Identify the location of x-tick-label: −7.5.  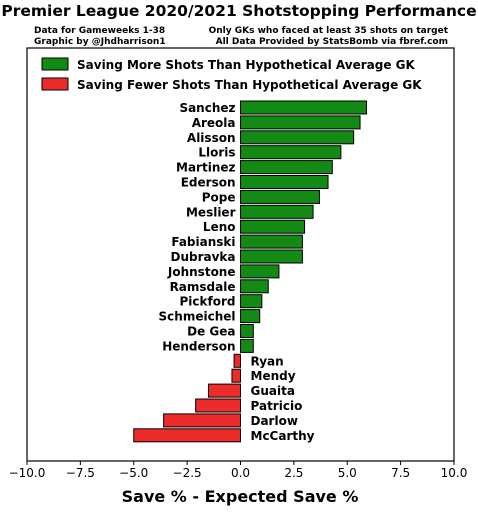
(80, 473).